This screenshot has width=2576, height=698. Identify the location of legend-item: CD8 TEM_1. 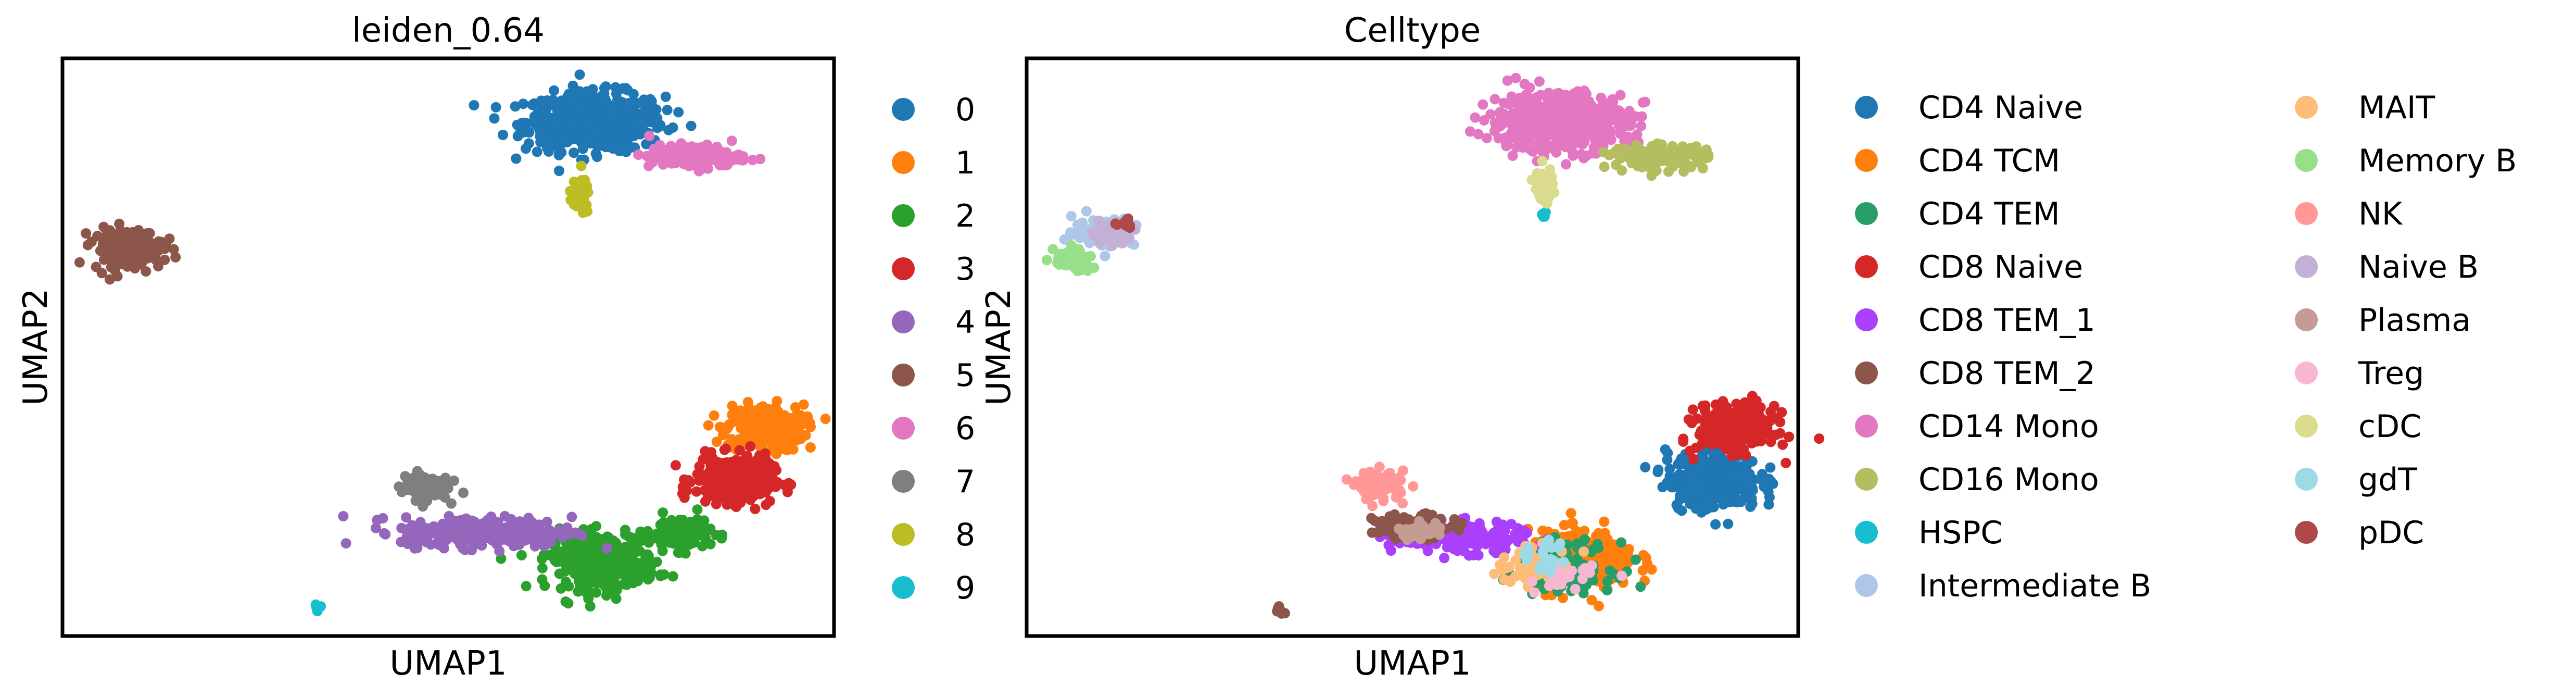
(1975, 320).